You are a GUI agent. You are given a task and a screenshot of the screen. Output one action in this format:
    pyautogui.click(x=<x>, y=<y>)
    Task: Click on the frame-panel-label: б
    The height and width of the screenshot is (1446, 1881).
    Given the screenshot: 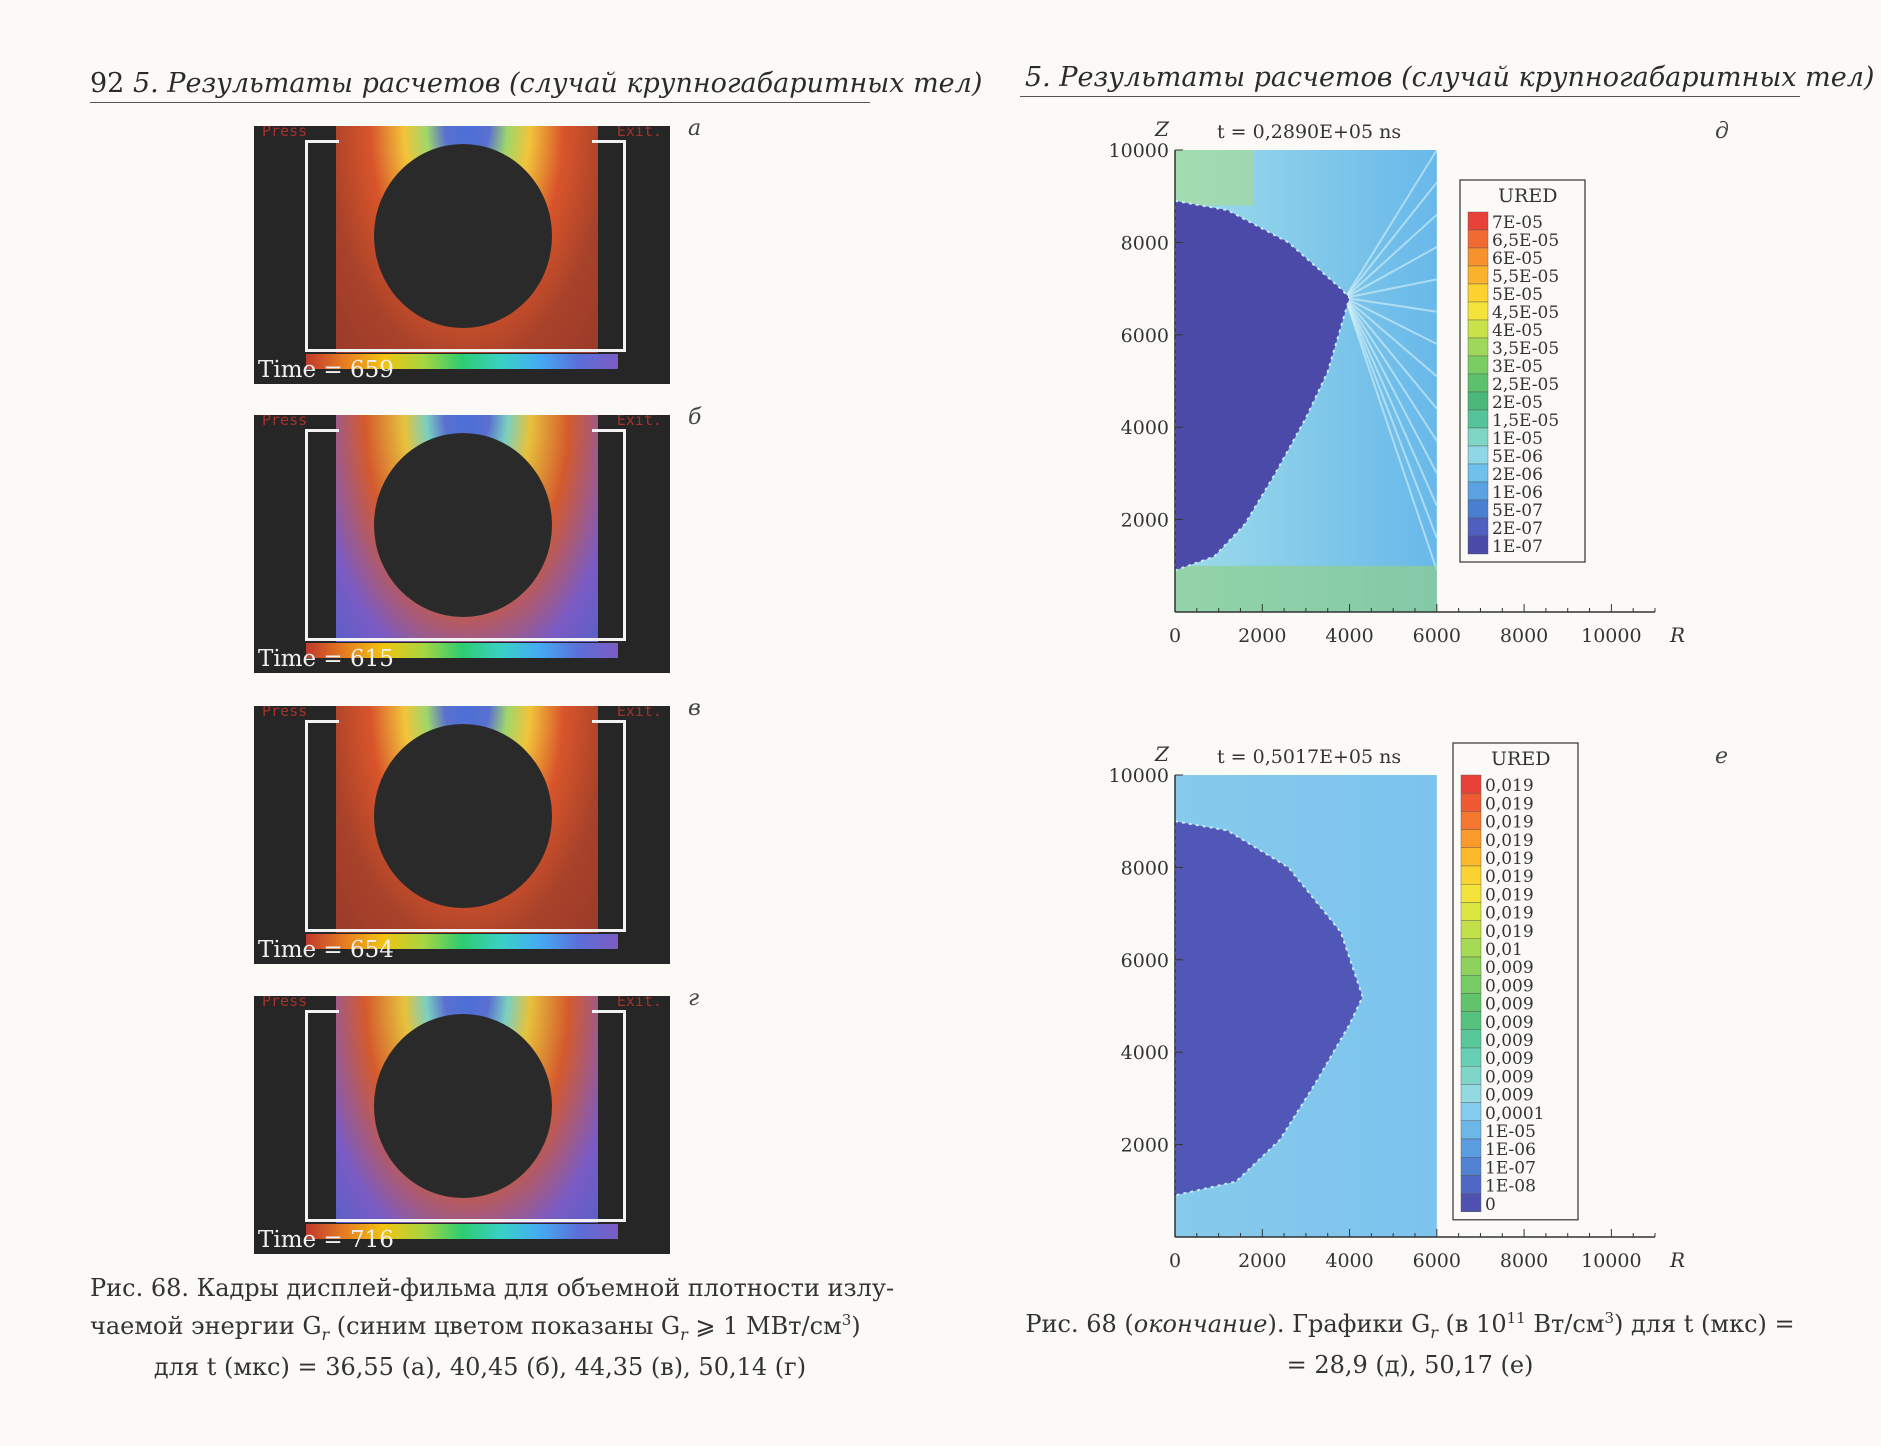 What is the action you would take?
    pyautogui.click(x=695, y=417)
    